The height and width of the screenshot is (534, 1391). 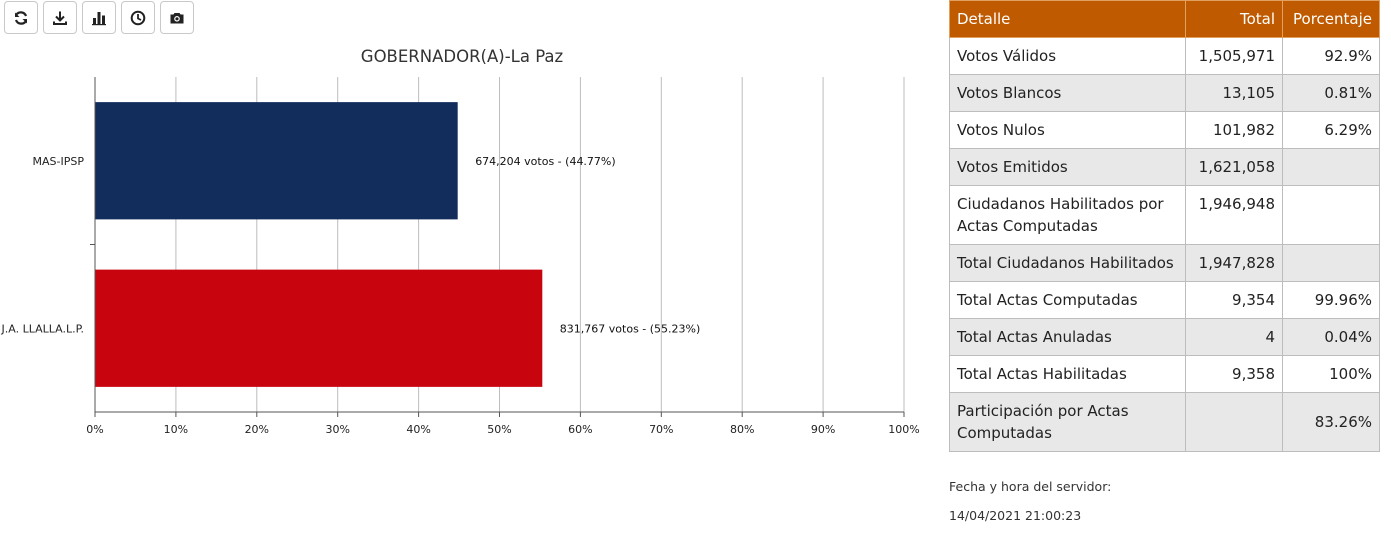 What do you see at coordinates (1234, 263) in the screenshot?
I see `row-total: 1,947,828` at bounding box center [1234, 263].